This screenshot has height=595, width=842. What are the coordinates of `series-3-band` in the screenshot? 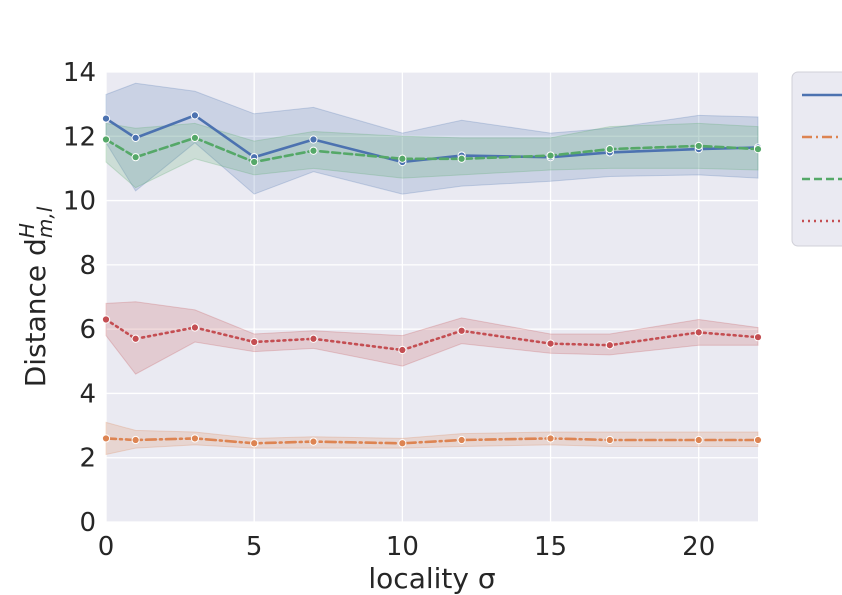 It's located at (432, 155).